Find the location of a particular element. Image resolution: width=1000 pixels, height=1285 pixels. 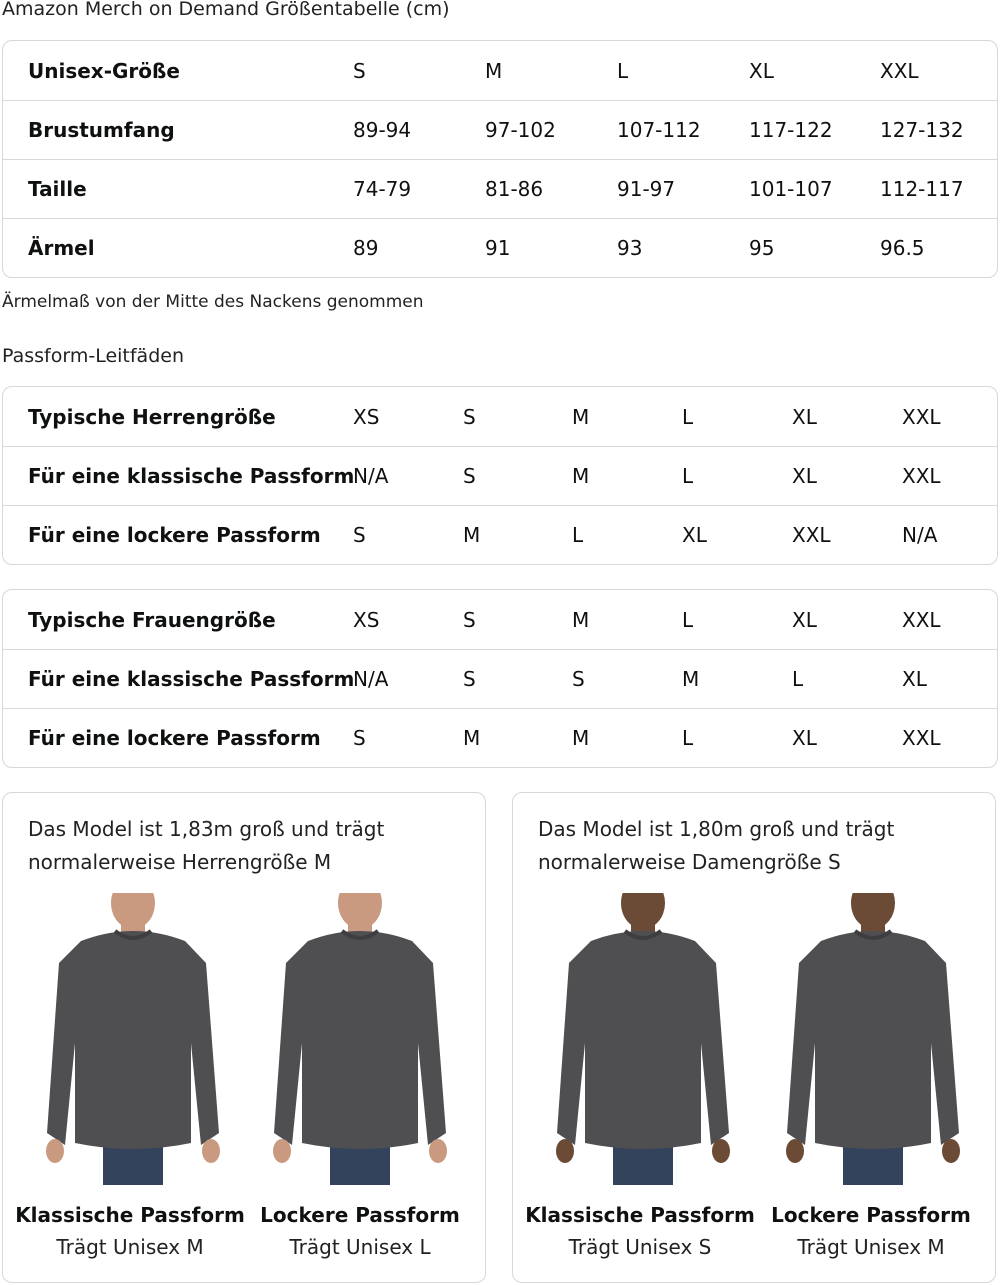

table-row: Ärmel 89 91 93 95 96.5 is located at coordinates (500, 247).